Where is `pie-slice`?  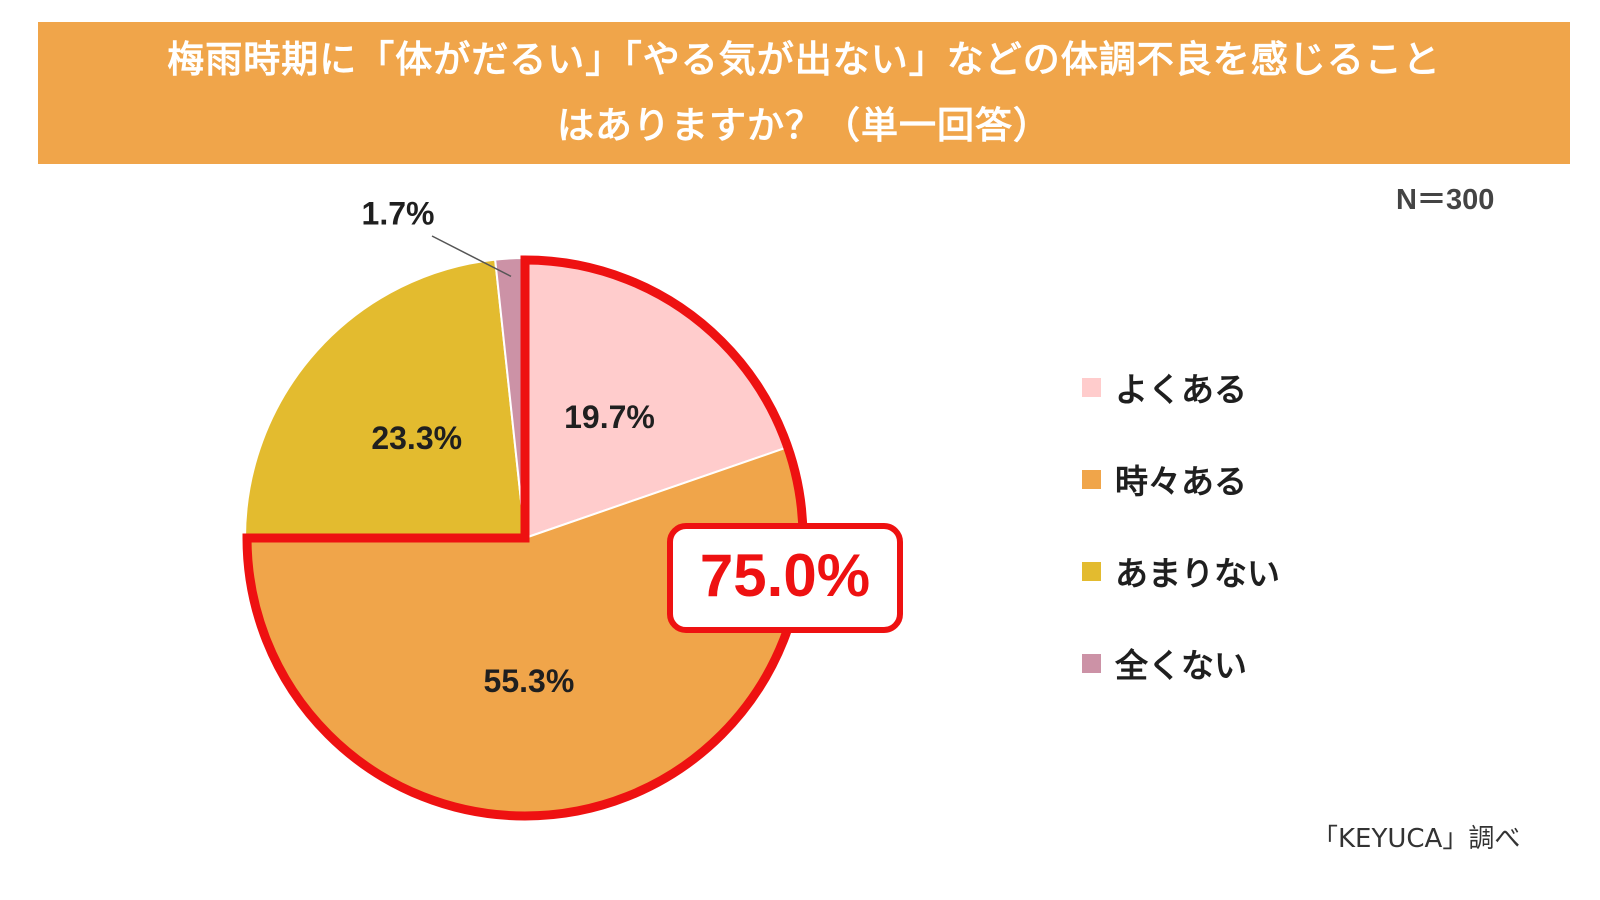
pie-slice is located at coordinates (385, 398).